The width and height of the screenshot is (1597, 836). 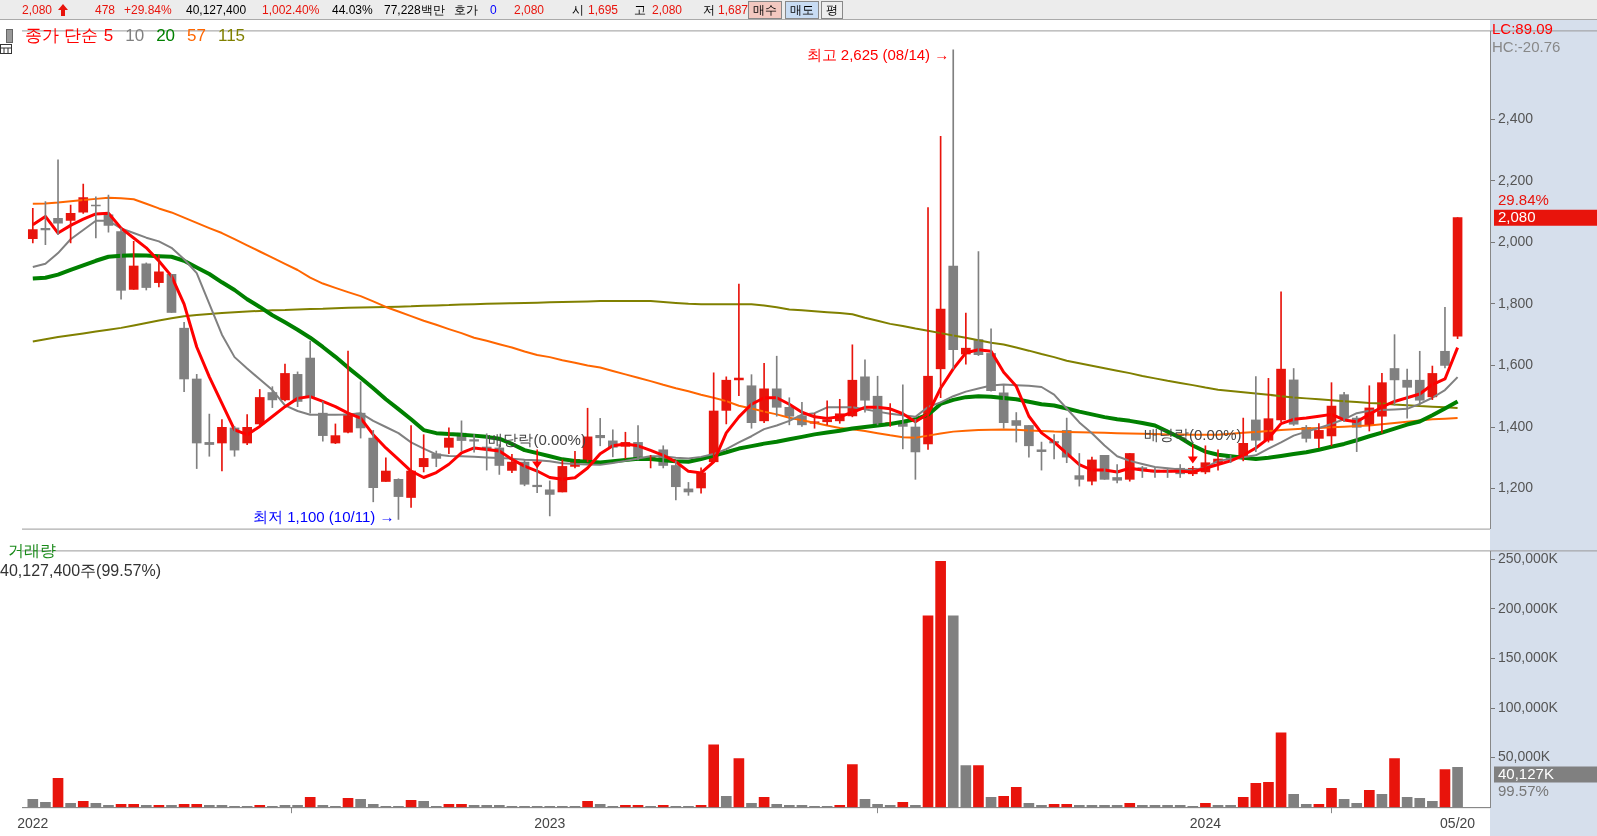 I want to click on text: 시, so click(x=578, y=10).